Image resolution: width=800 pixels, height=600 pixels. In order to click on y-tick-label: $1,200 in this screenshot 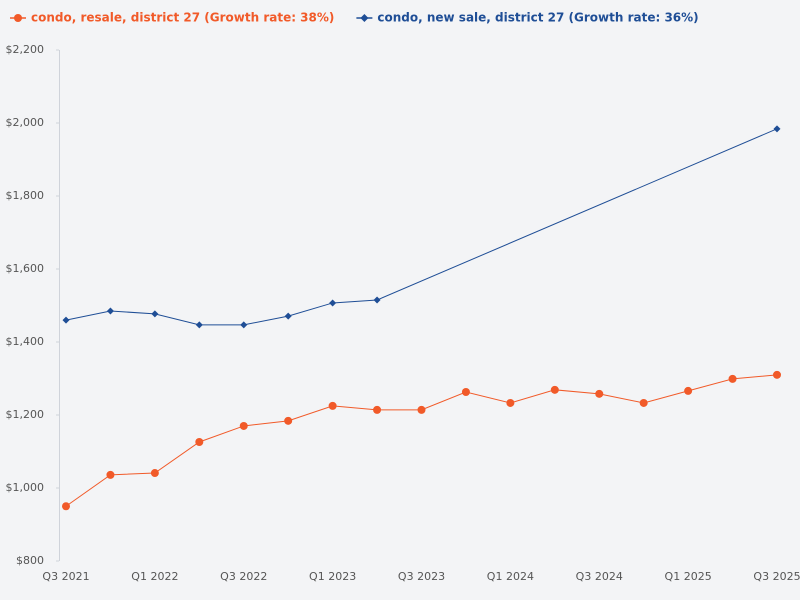, I will do `click(25, 414)`.